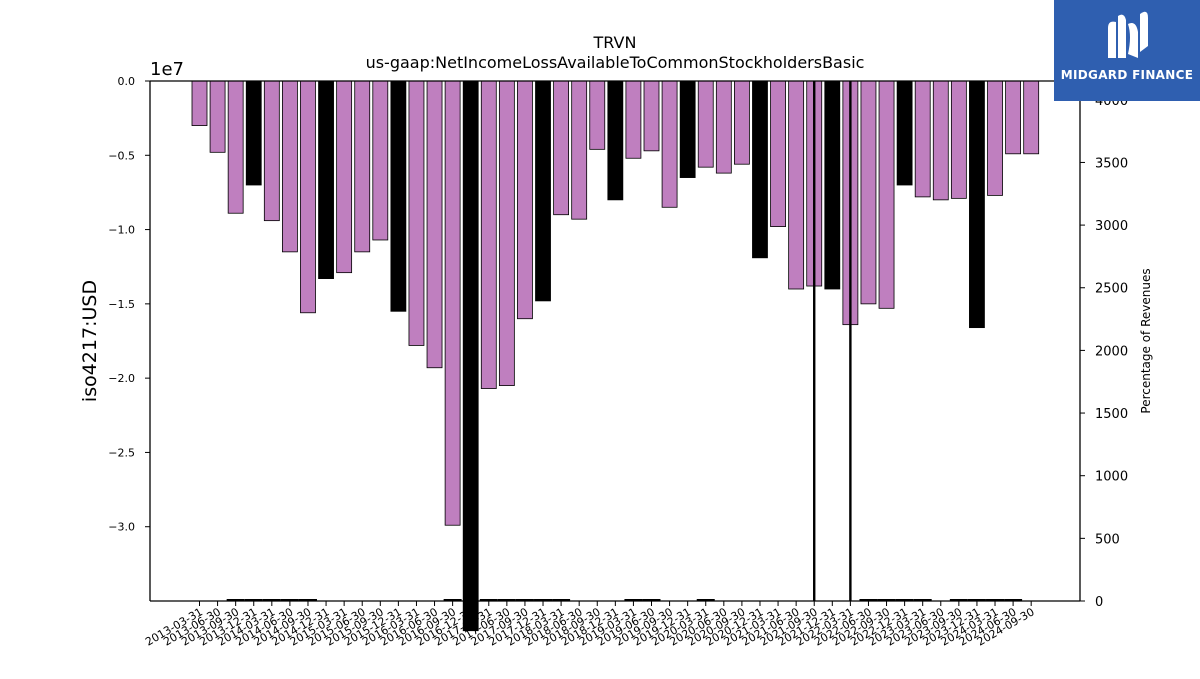 Image resolution: width=1200 pixels, height=679 pixels. Describe the element at coordinates (127, 81) in the screenshot. I see `y-tick-label: 0.0` at that location.